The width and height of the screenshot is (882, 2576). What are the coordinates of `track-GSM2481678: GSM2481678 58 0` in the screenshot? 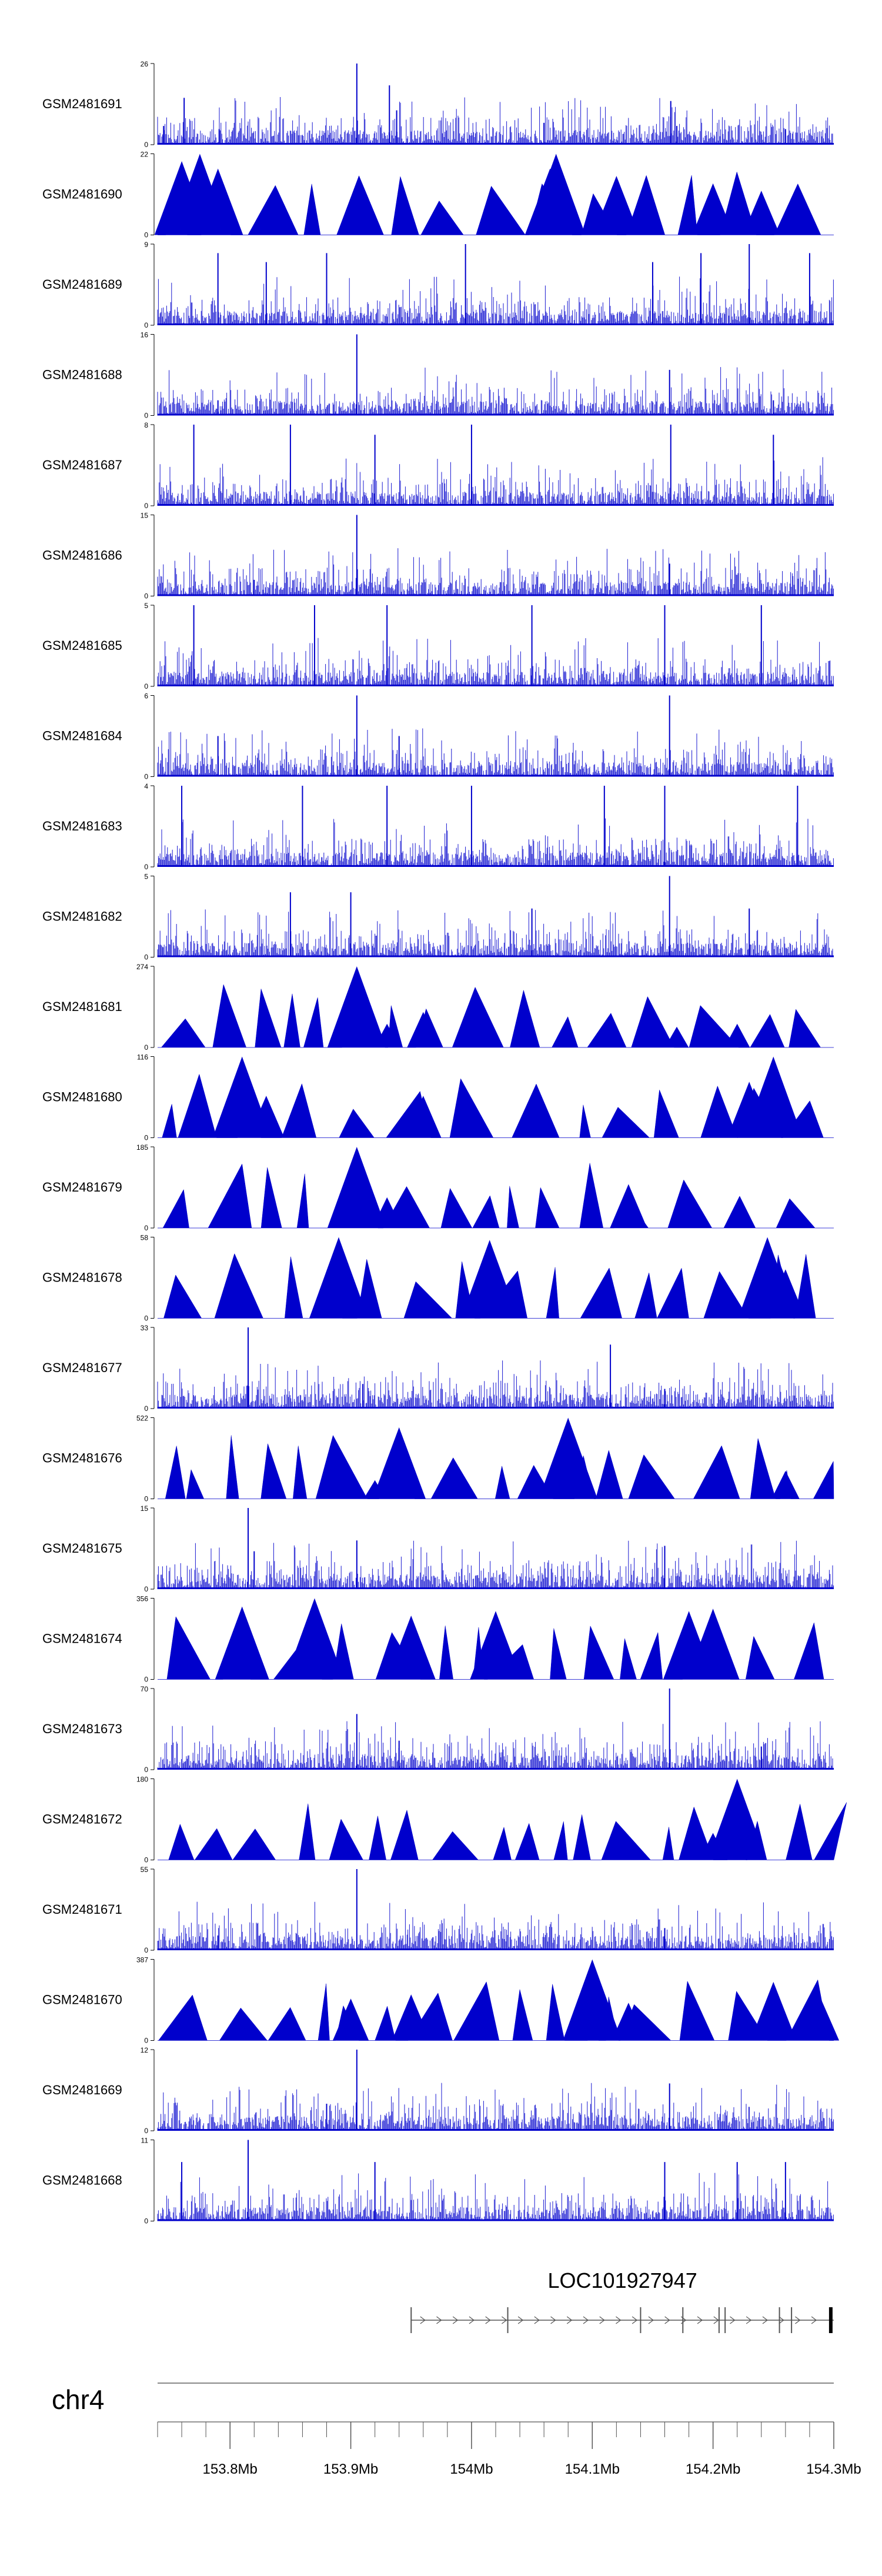 It's located at (438, 1278).